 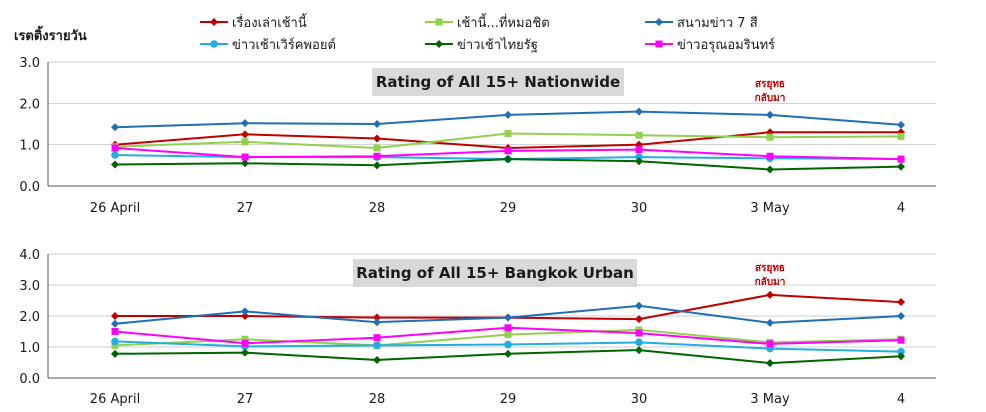 What do you see at coordinates (497, 45) in the screenshot?
I see `legend-label: ข่าวเช้าไทยรัฐ` at bounding box center [497, 45].